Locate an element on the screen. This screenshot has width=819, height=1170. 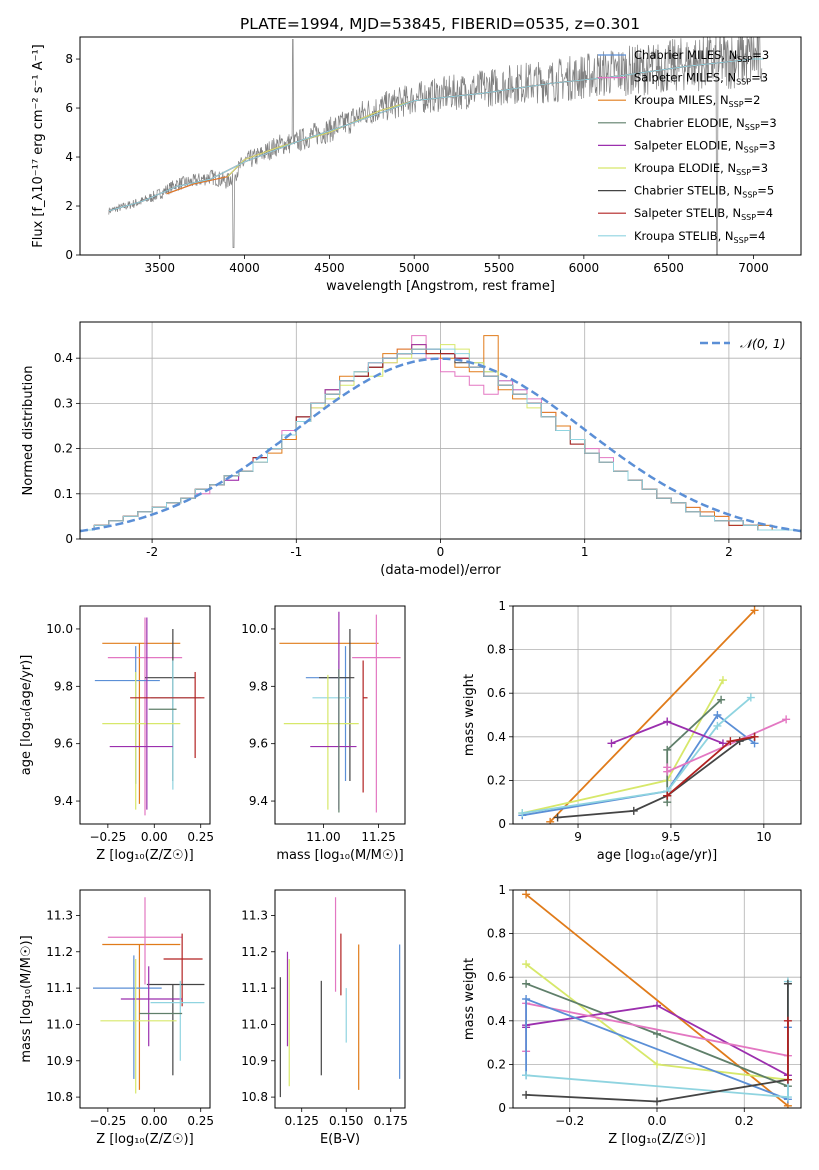
mass_vs_EBV-plot is located at coordinates (340, 997).